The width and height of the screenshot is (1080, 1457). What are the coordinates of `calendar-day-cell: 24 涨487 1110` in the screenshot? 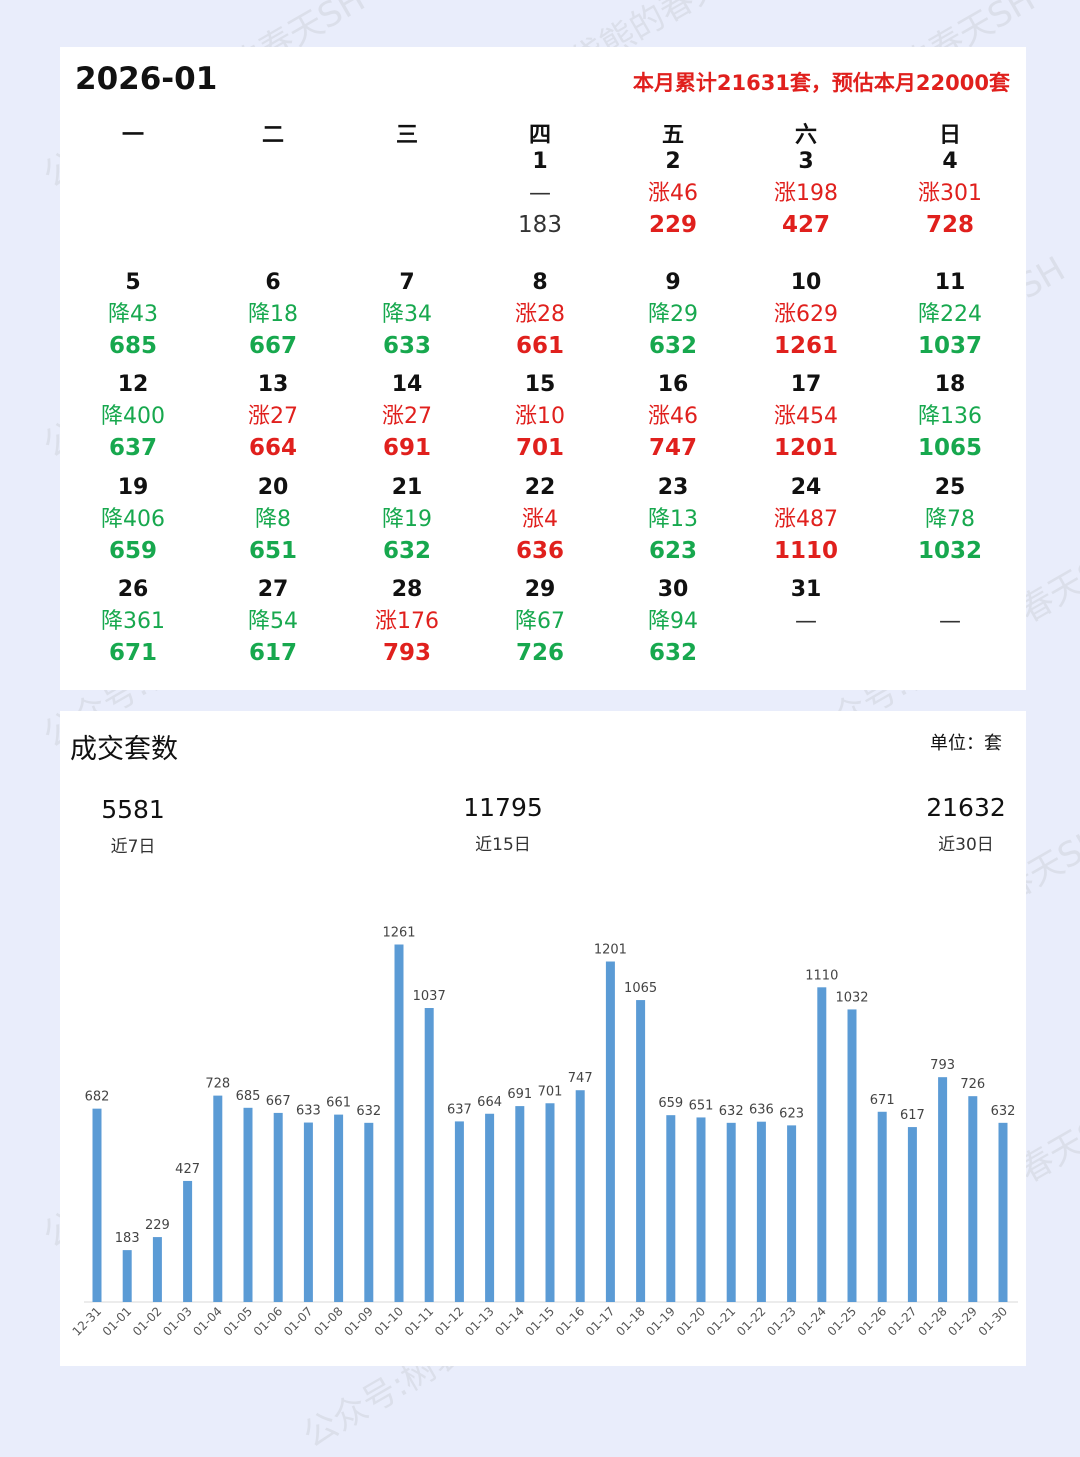 It's located at (806, 520).